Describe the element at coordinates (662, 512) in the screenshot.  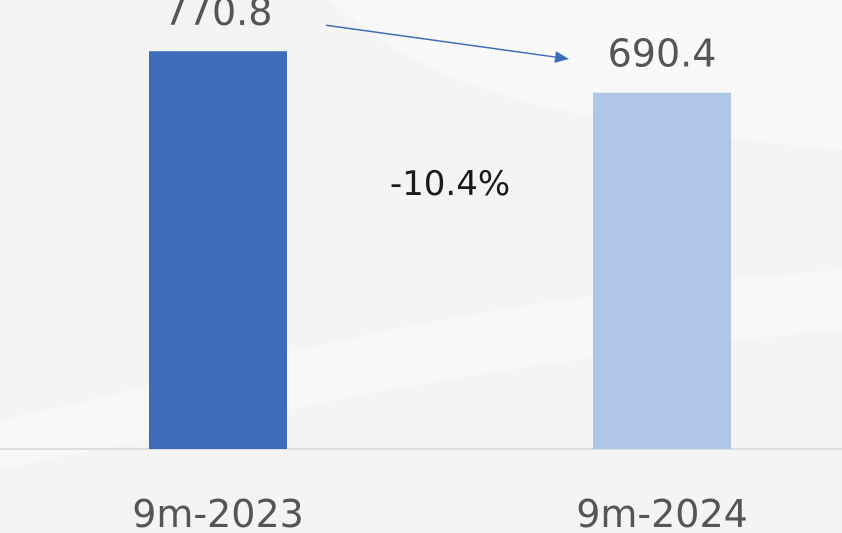
I see `category-label-9m-2024: 9m-2024` at that location.